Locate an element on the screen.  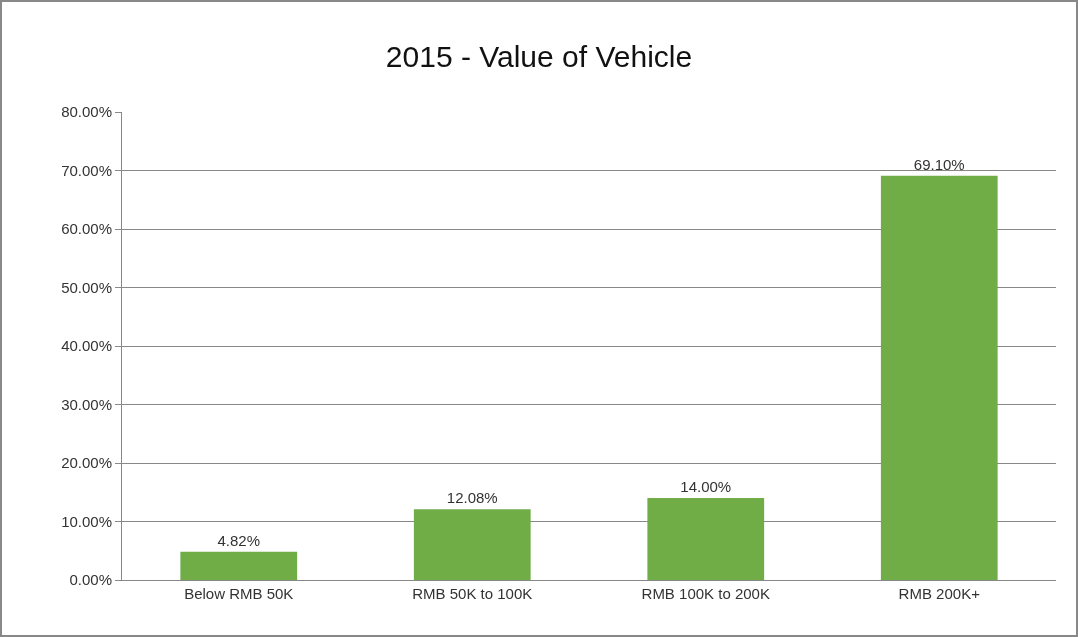
y-tick-label: 40.00% is located at coordinates (86, 346).